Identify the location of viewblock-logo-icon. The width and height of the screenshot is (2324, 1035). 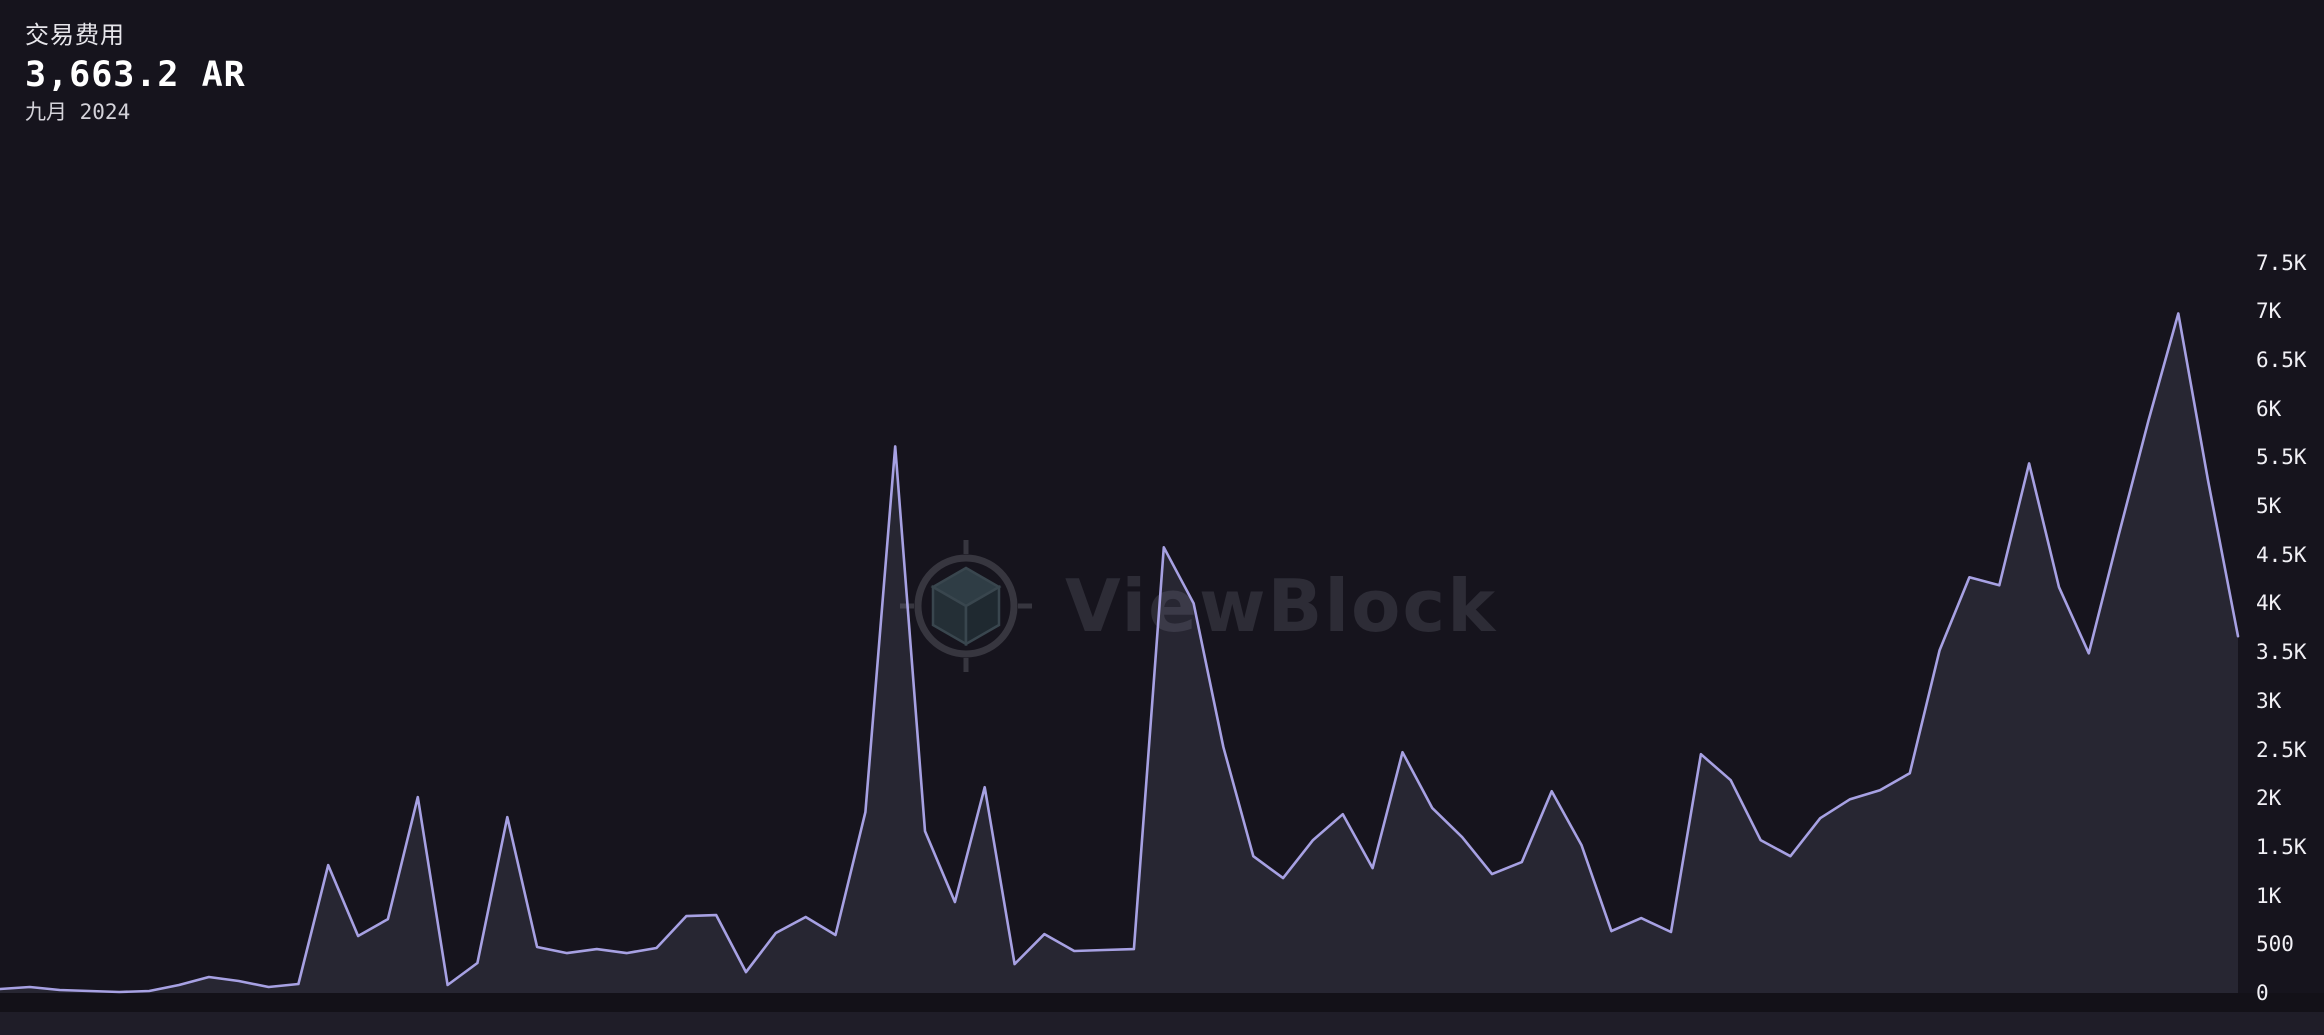
(966, 606).